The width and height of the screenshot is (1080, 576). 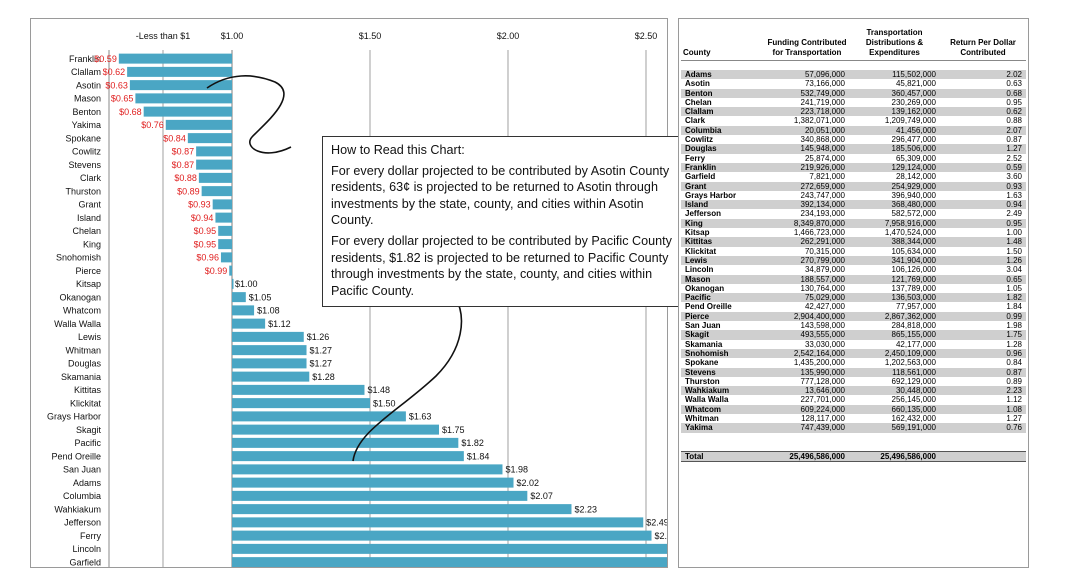 I want to click on cell-county: Wahkiakum, so click(x=723, y=391).